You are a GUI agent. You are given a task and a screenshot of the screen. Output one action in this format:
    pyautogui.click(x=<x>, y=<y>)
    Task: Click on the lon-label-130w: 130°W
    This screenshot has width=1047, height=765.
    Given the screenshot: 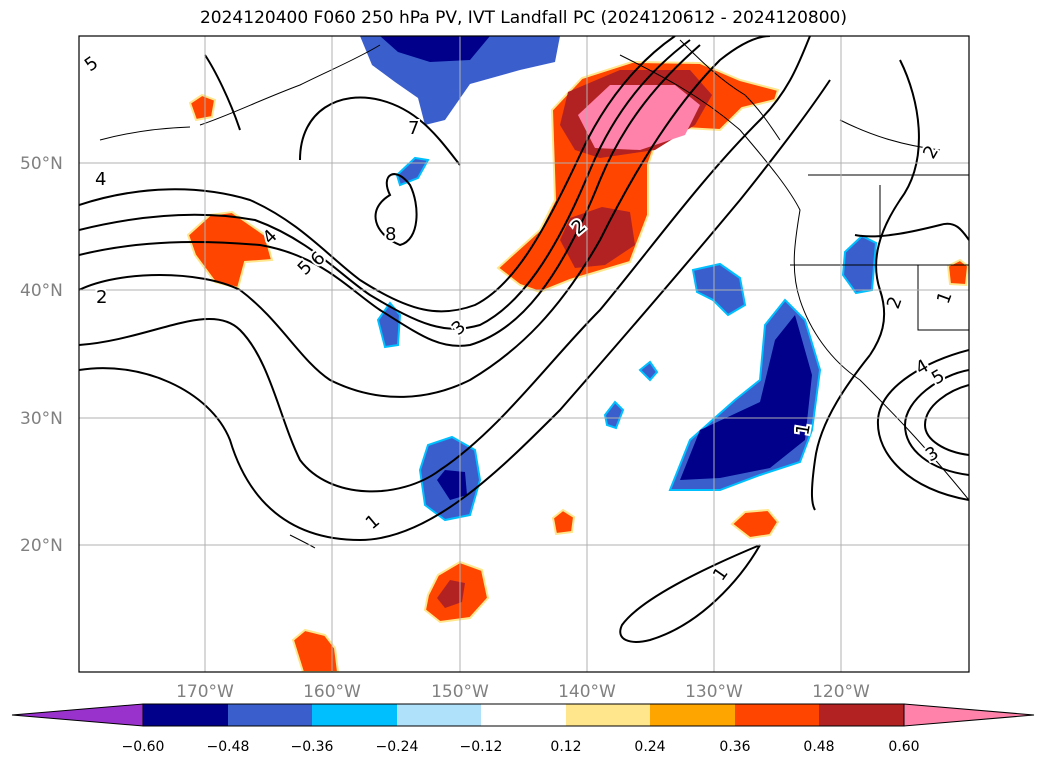 What is the action you would take?
    pyautogui.click(x=714, y=692)
    